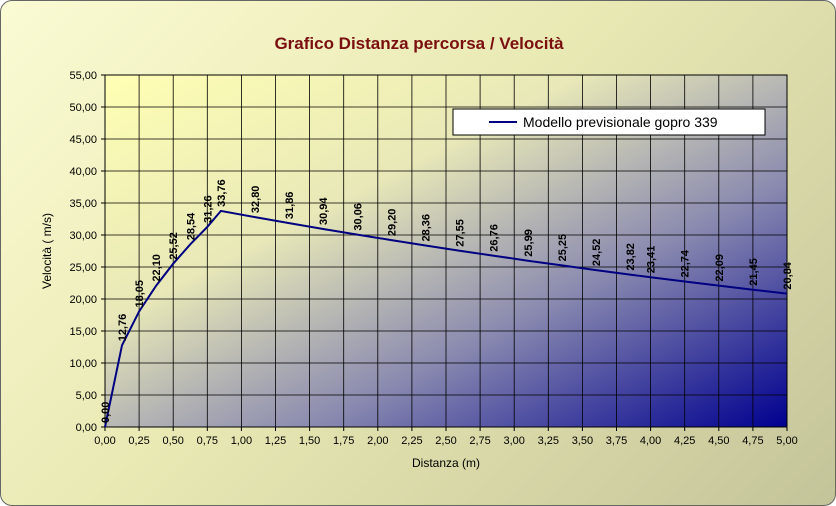 The image size is (836, 506). What do you see at coordinates (597, 253) in the screenshot?
I see `data-label: 24,52` at bounding box center [597, 253].